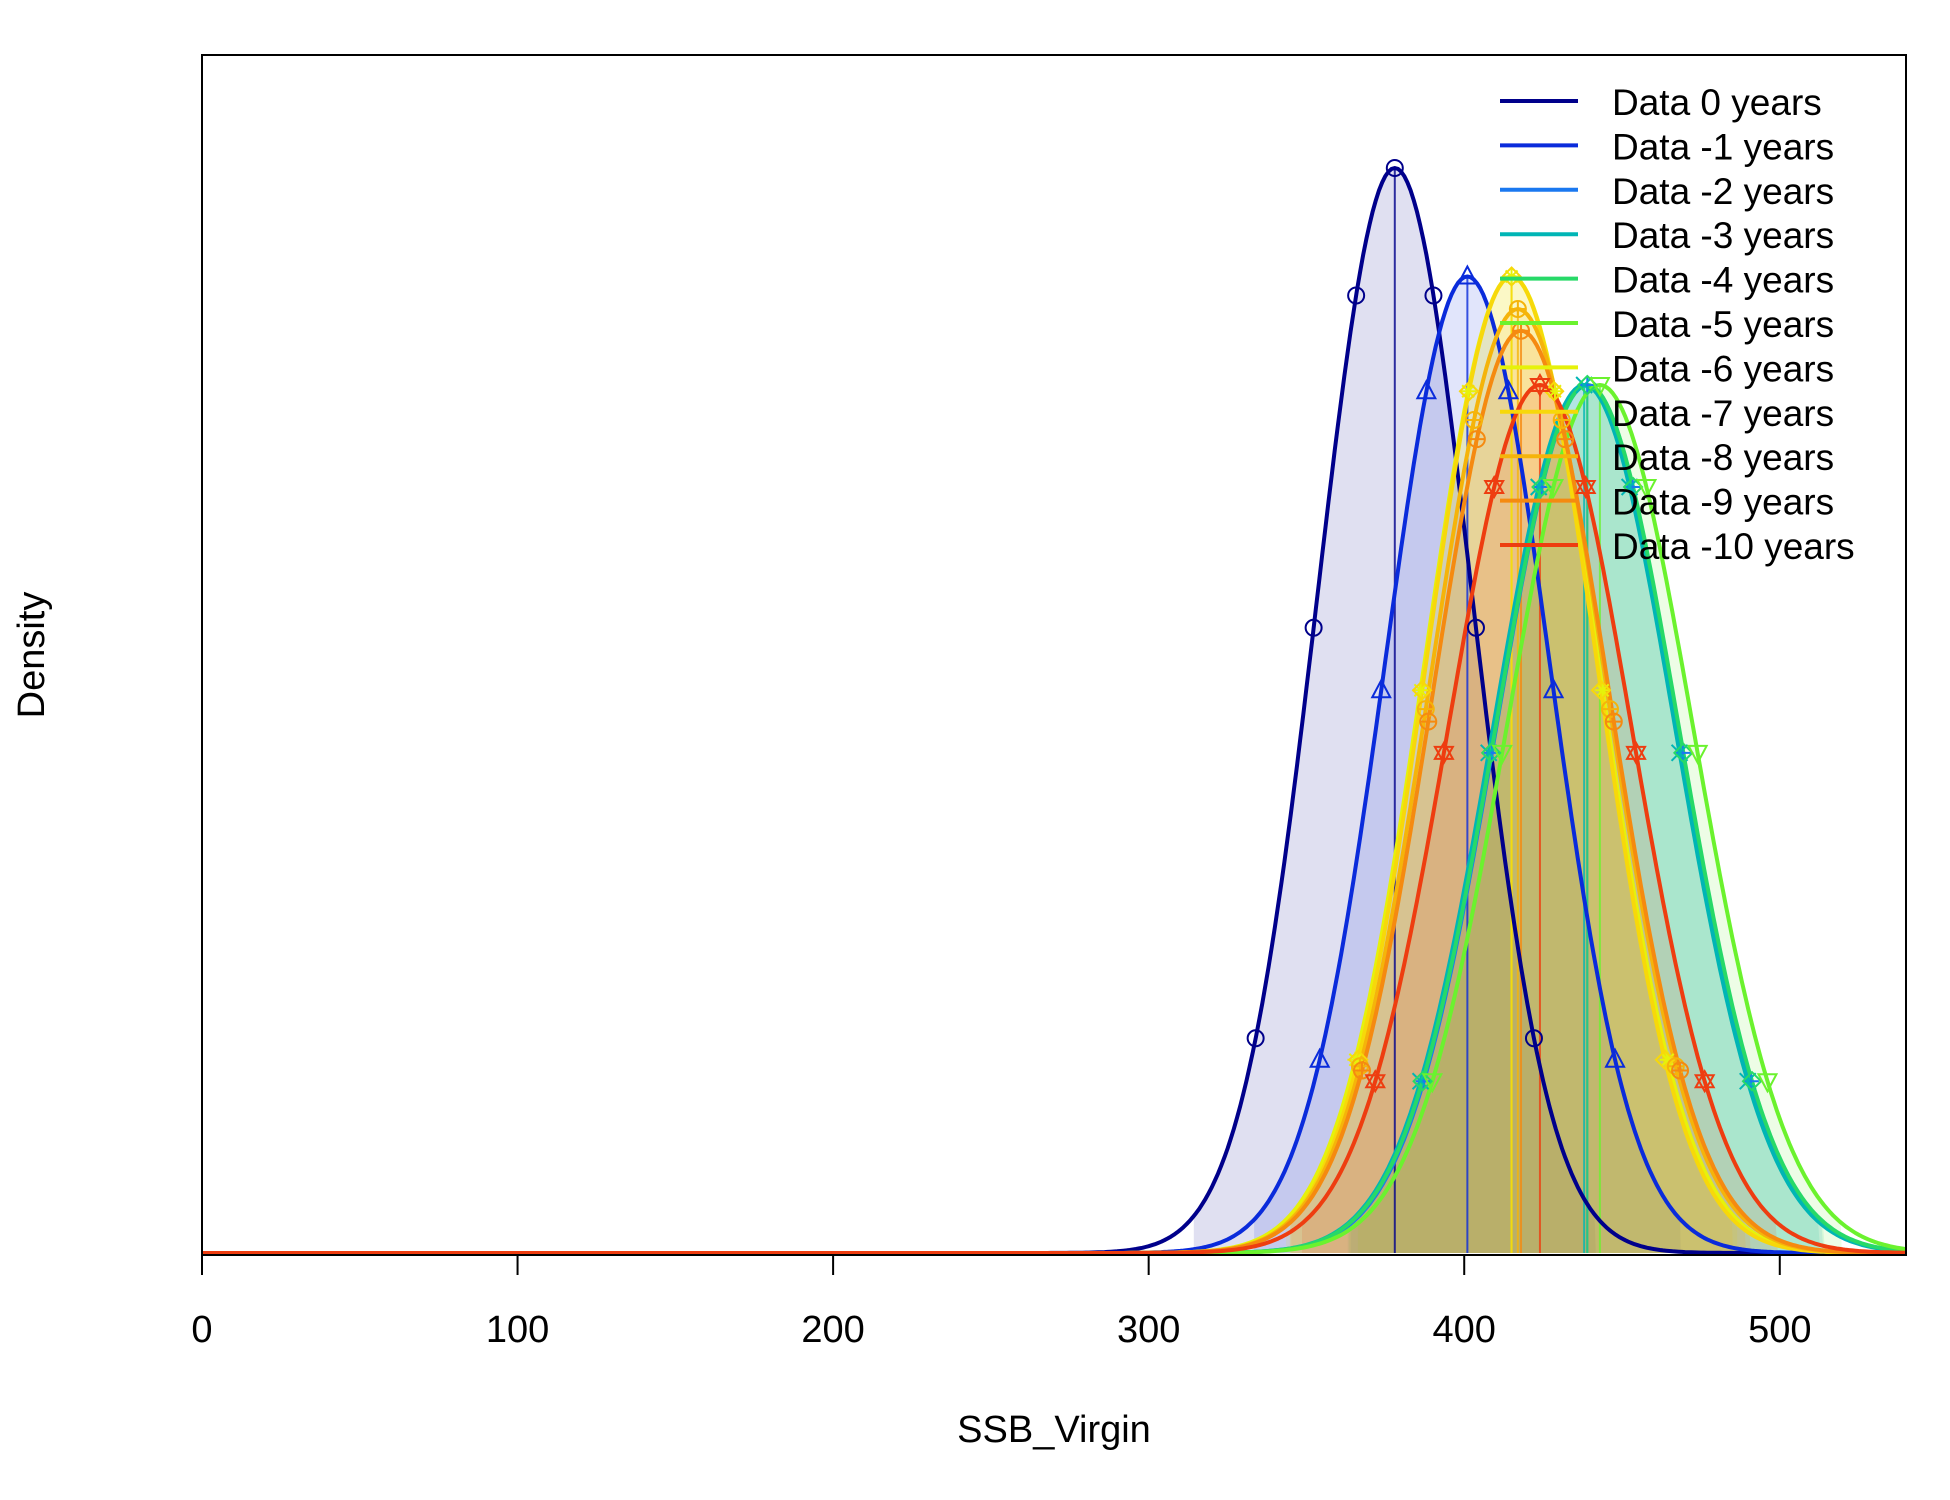 Image resolution: width=1950 pixels, height=1500 pixels. I want to click on y-axis-label: Density, so click(32, 655).